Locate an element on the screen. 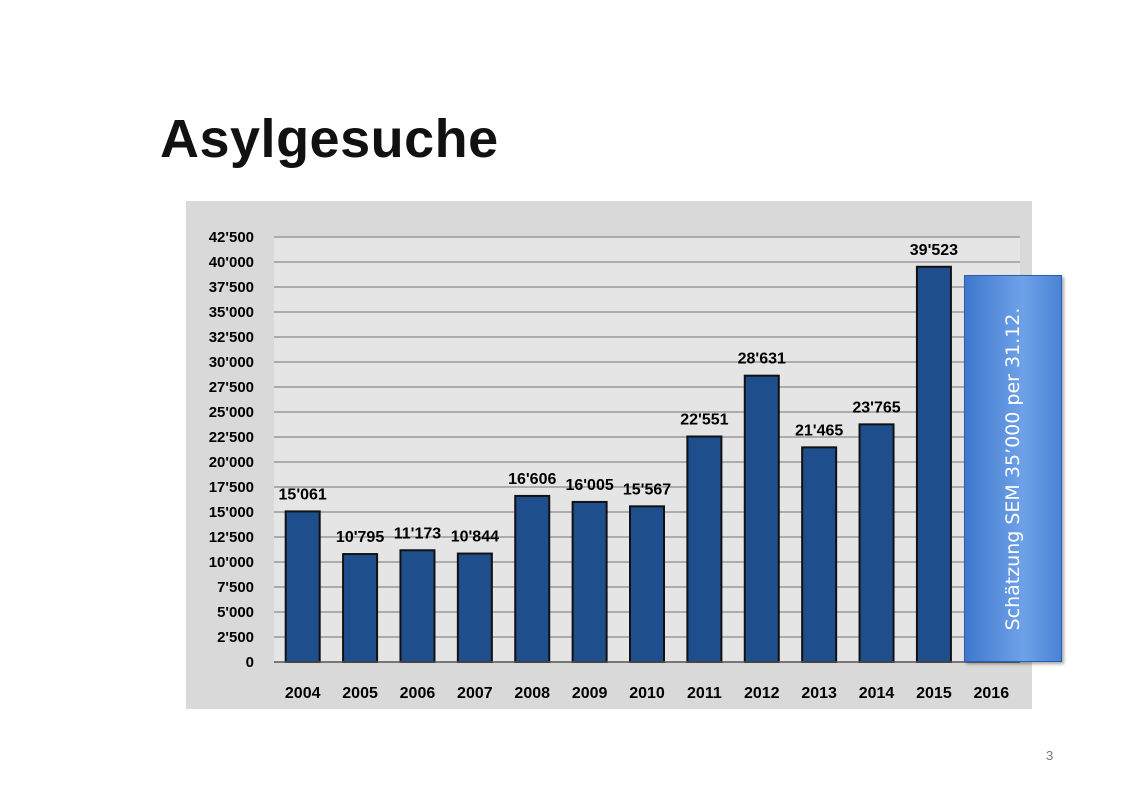 The width and height of the screenshot is (1122, 793). x-tick-label-2007: 2007 is located at coordinates (475, 693).